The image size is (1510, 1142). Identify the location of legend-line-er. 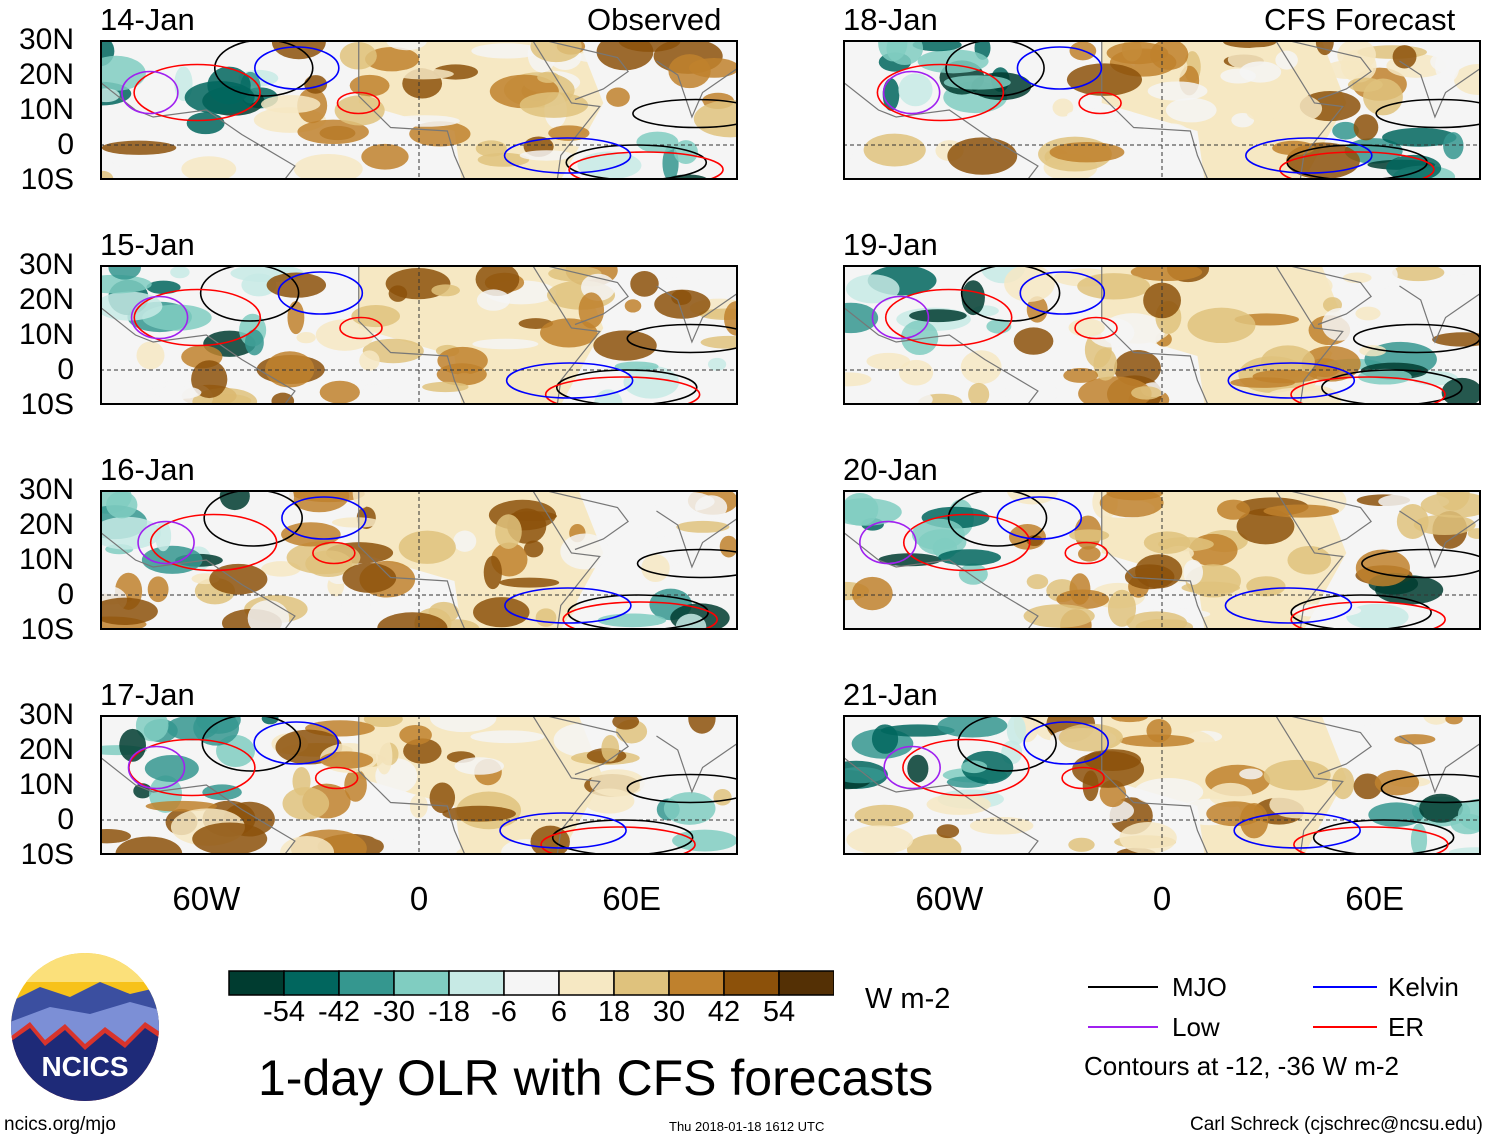
(1345, 1027).